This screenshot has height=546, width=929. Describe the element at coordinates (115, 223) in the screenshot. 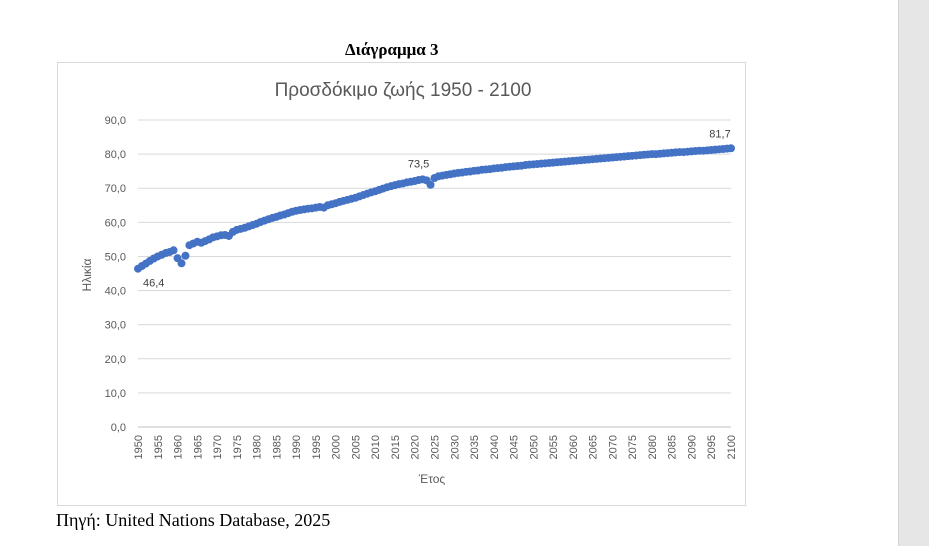

I see `y-tick-label: 60,0` at that location.